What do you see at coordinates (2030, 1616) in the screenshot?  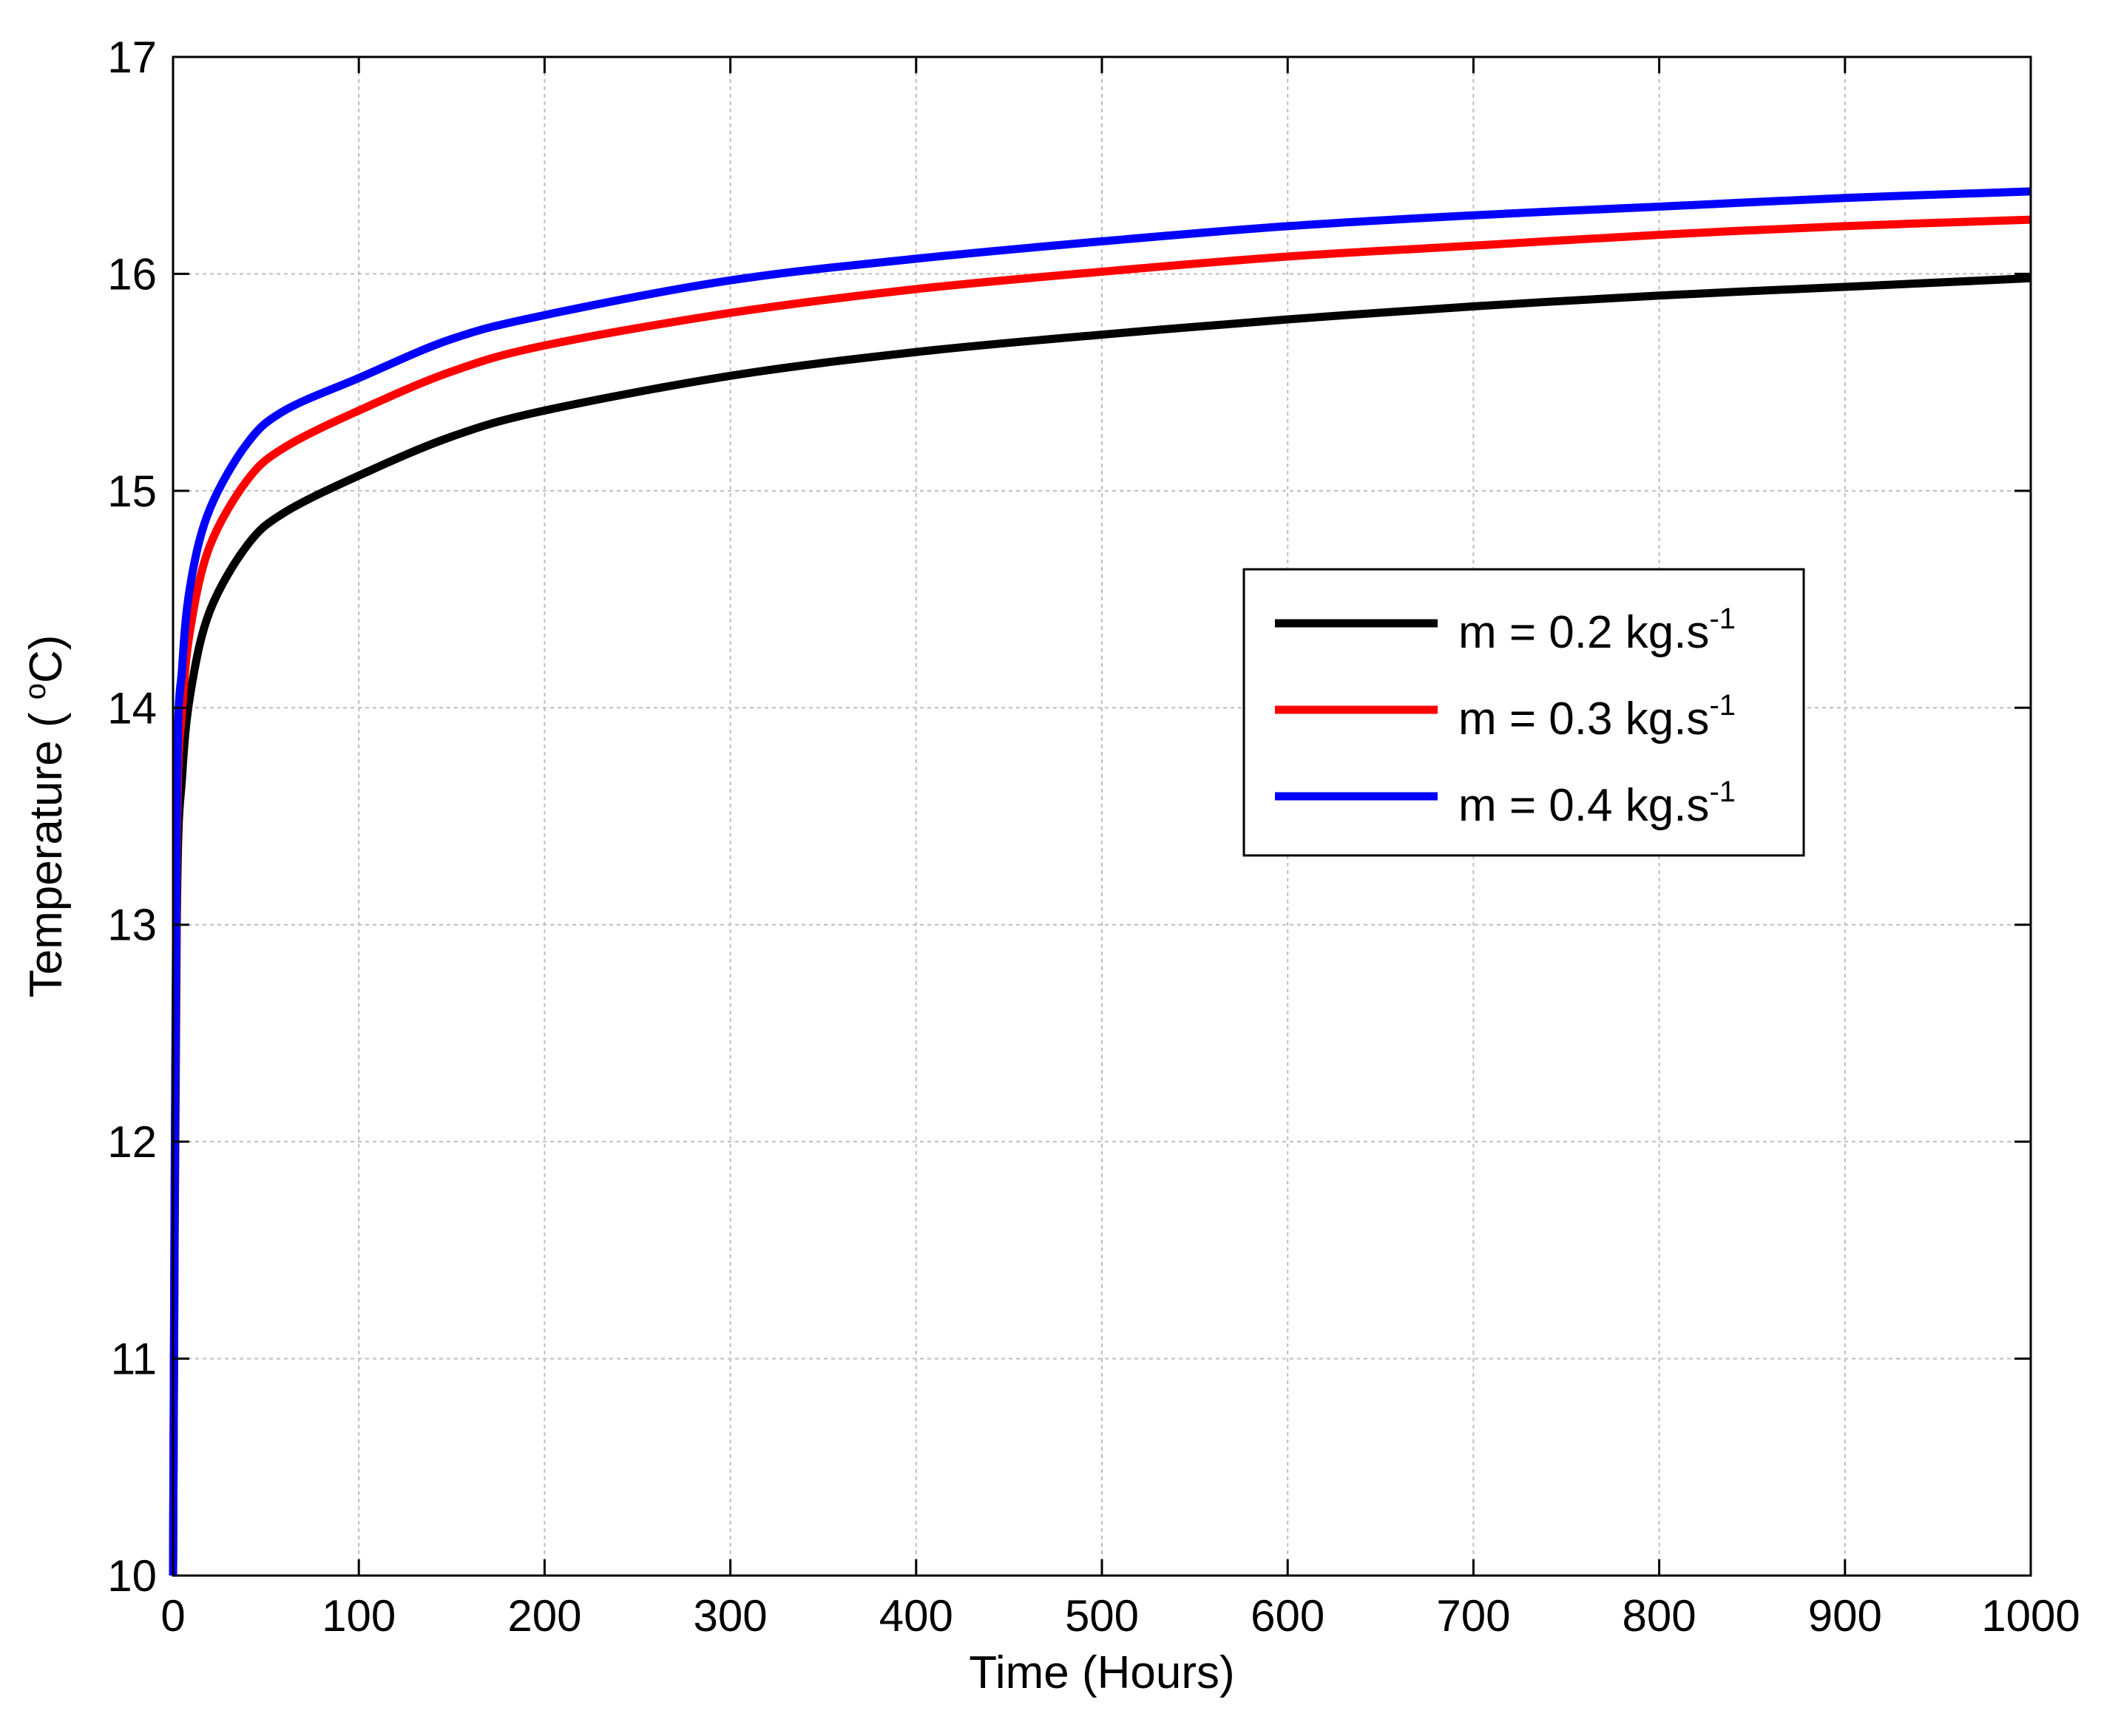 I see `x-tick-label: 1000` at bounding box center [2030, 1616].